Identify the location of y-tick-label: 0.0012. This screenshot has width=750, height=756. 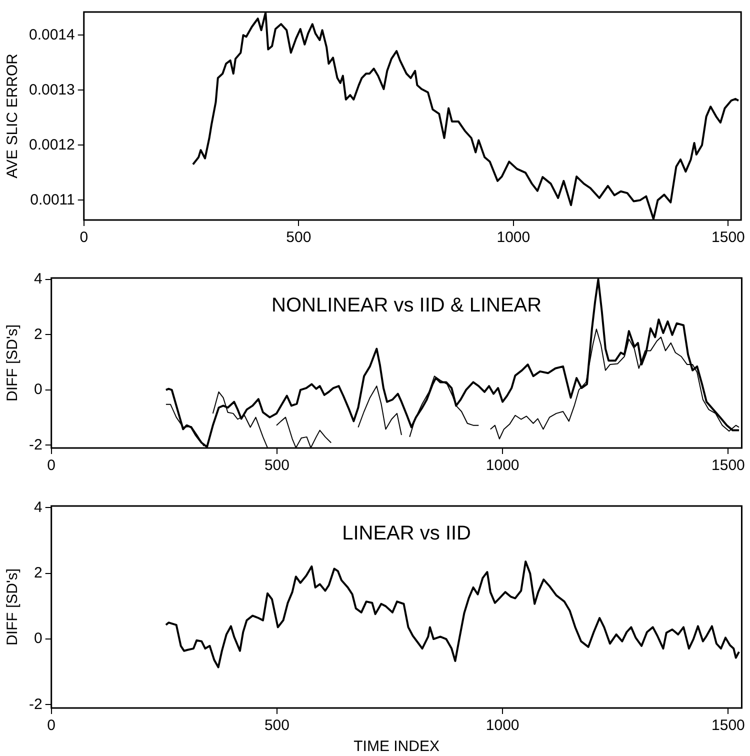
(51, 145).